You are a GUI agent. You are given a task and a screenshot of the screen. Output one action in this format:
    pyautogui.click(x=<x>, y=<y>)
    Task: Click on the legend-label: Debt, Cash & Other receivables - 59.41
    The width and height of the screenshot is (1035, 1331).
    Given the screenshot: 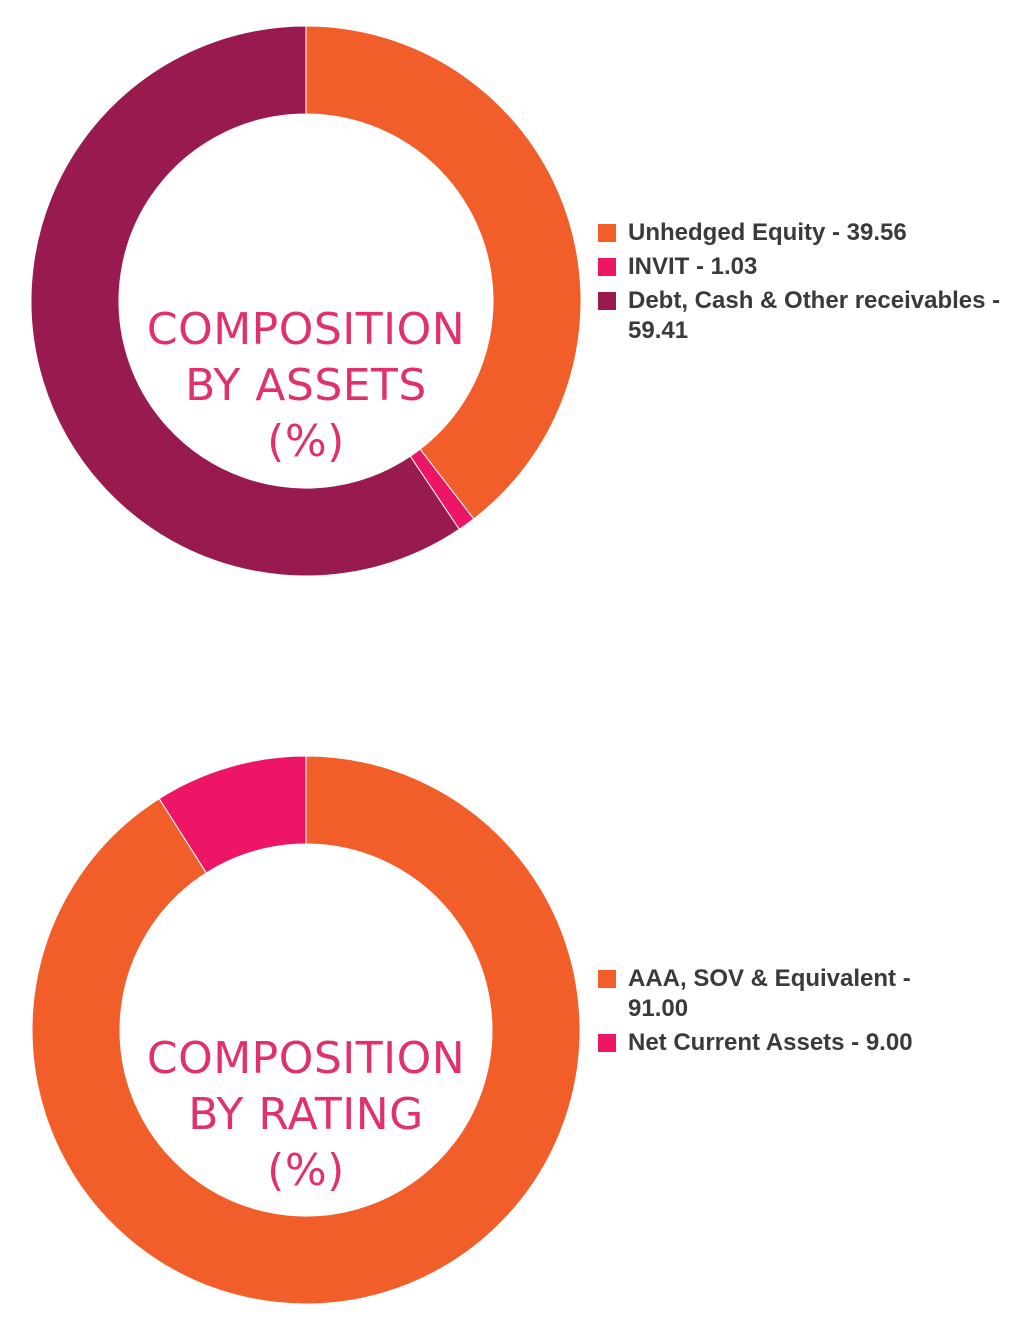 What is the action you would take?
    pyautogui.click(x=814, y=315)
    